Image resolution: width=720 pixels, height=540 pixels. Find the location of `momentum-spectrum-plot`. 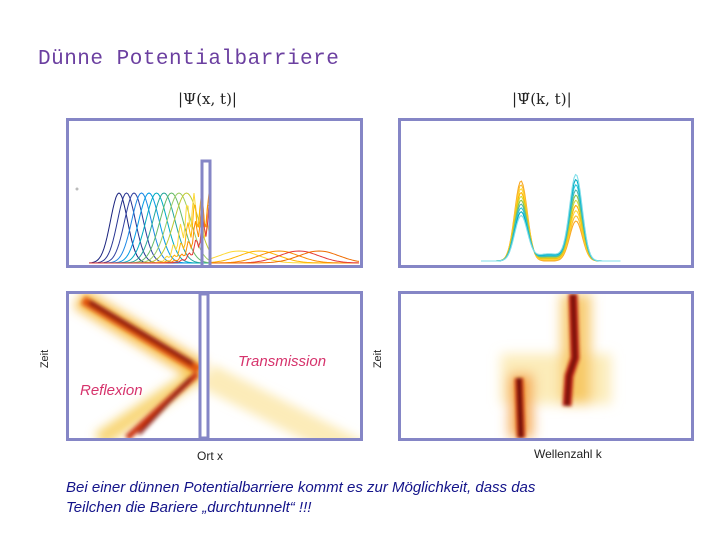

momentum-spectrum-plot is located at coordinates (546, 193).